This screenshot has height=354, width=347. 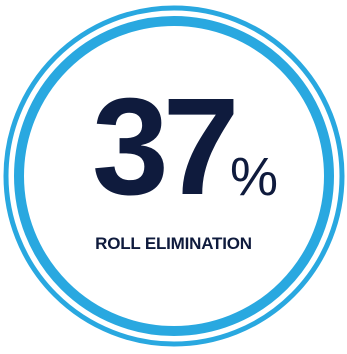 I want to click on stat-unit: %, so click(x=254, y=177).